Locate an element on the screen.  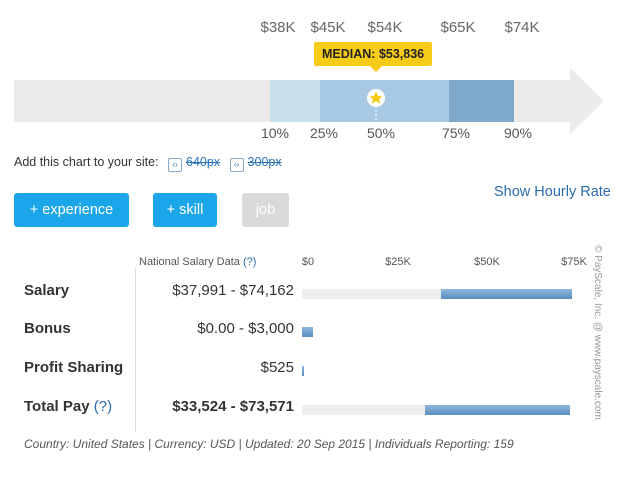
show-hourly-rate-link: Show Hourly Rate is located at coordinates (552, 192).